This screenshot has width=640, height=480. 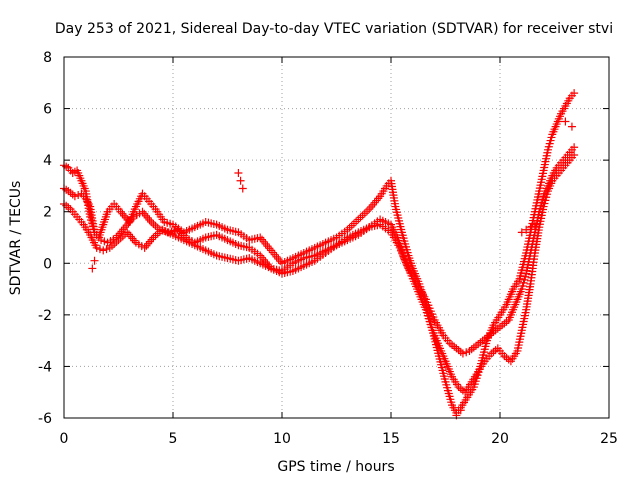 I want to click on y-tick-label: 4, so click(x=47, y=161).